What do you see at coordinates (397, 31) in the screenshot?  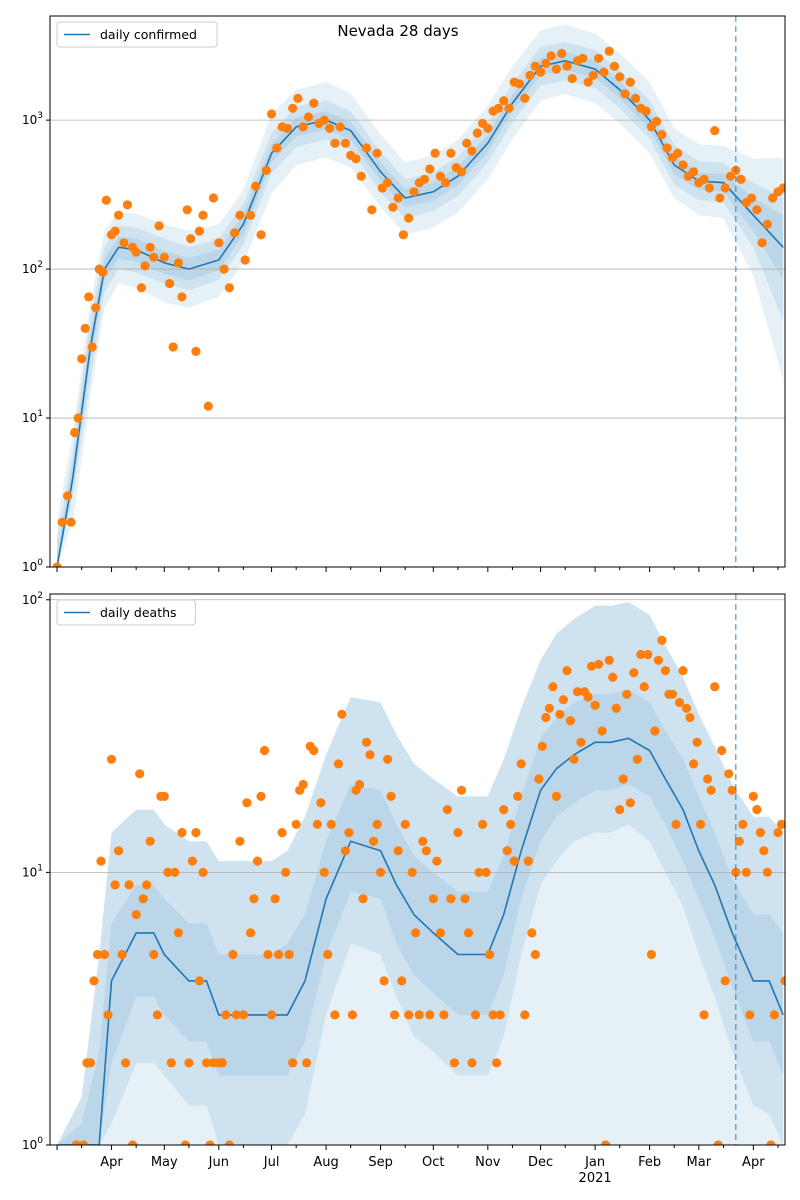 I see `chart-title: Nevada 28 days` at bounding box center [397, 31].